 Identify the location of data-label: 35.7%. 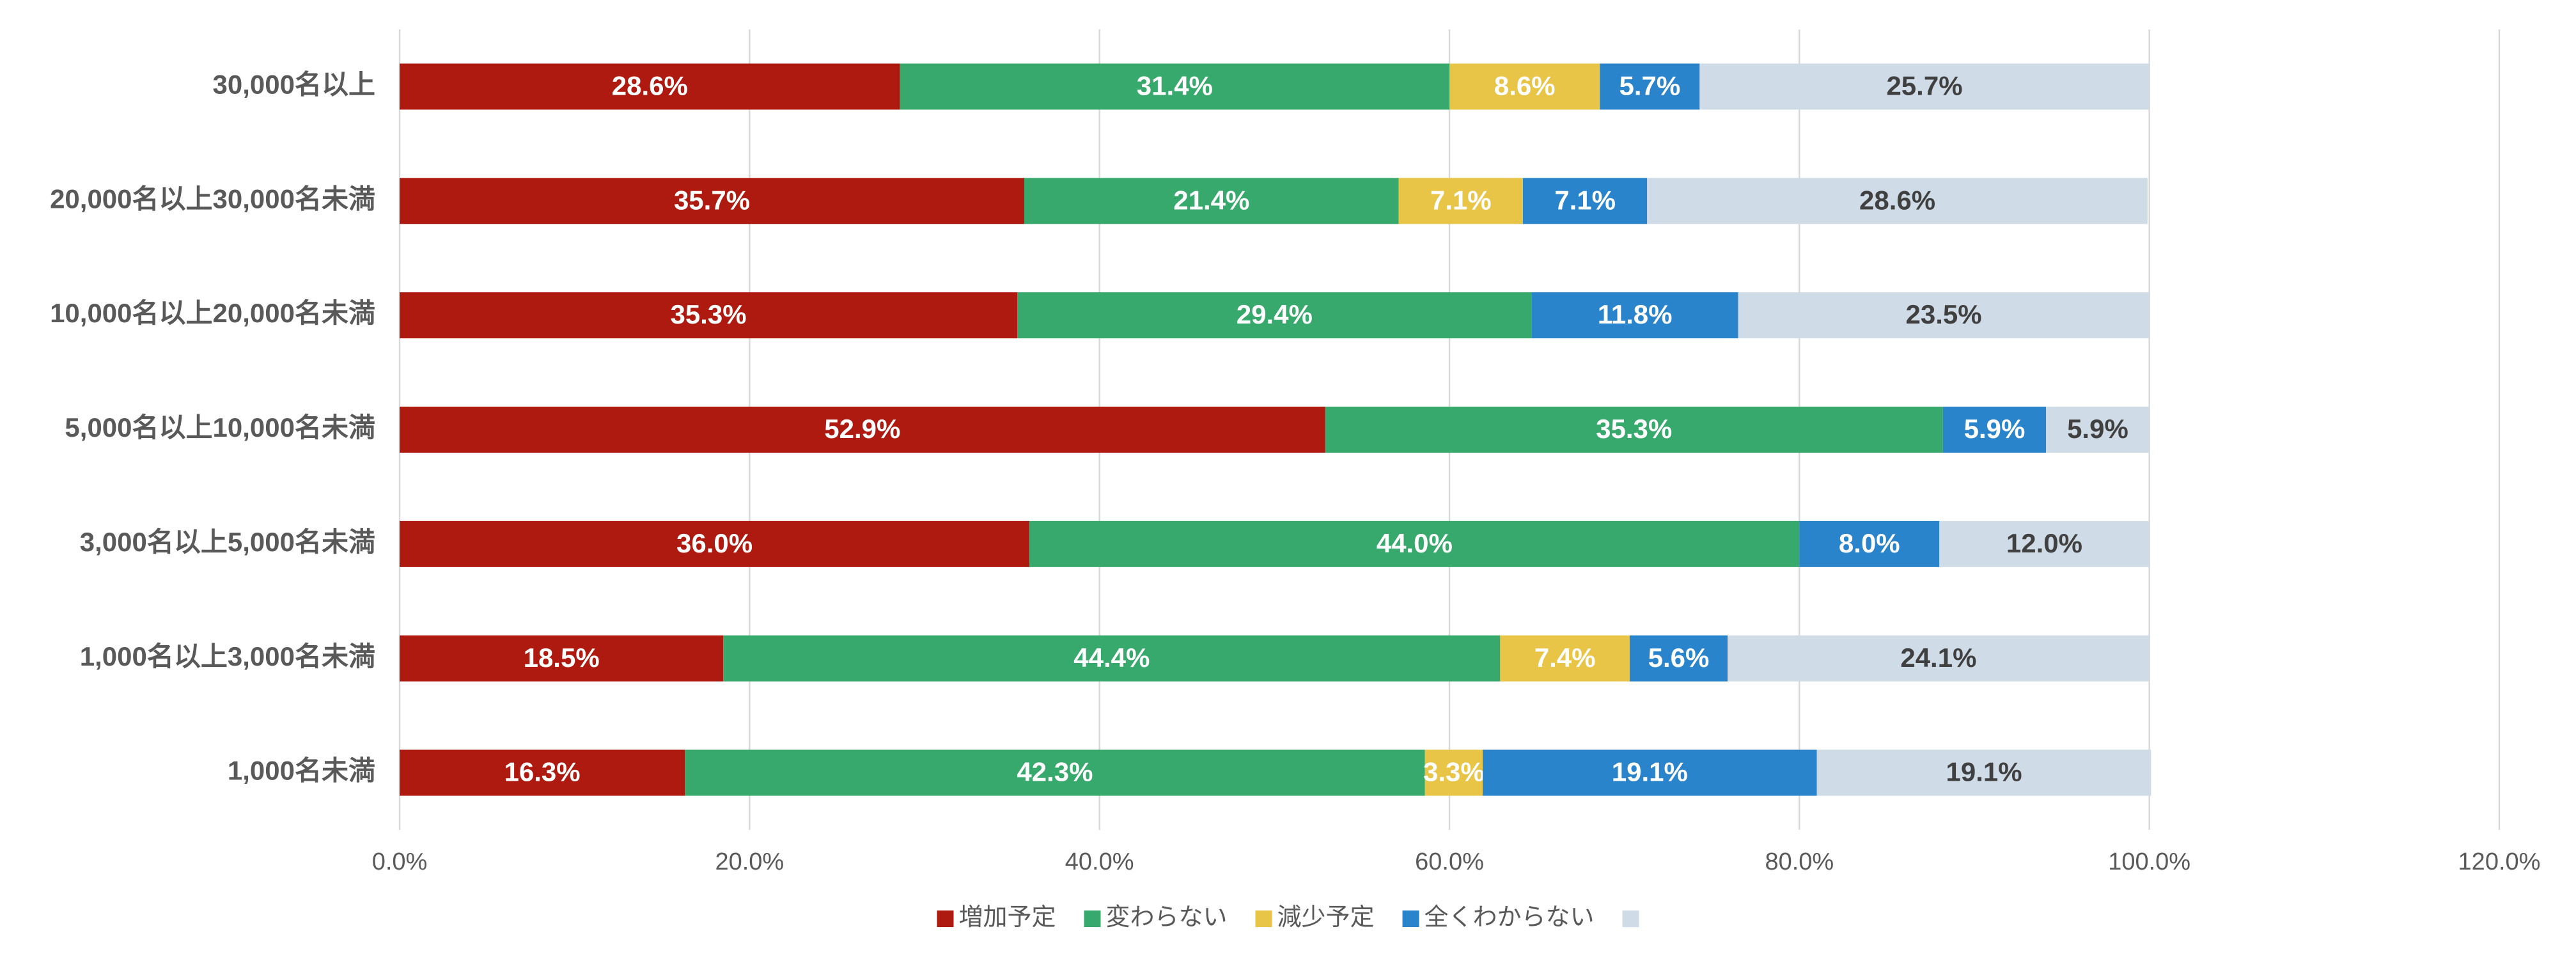
(712, 200).